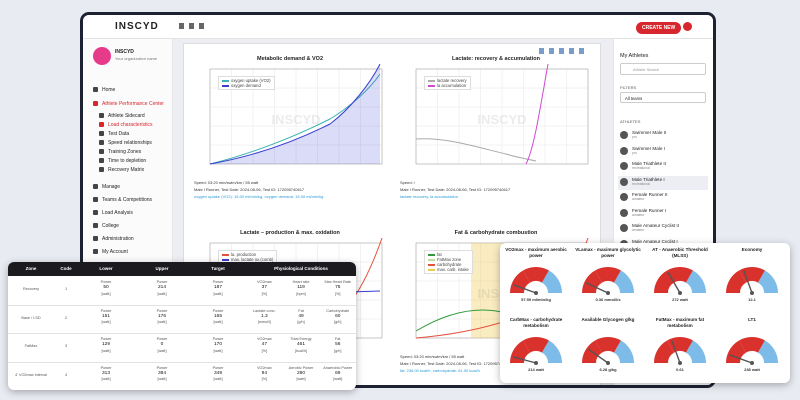  Describe the element at coordinates (663, 167) in the screenshot. I see `athlete-row: Male Triathlete II recreational` at that location.